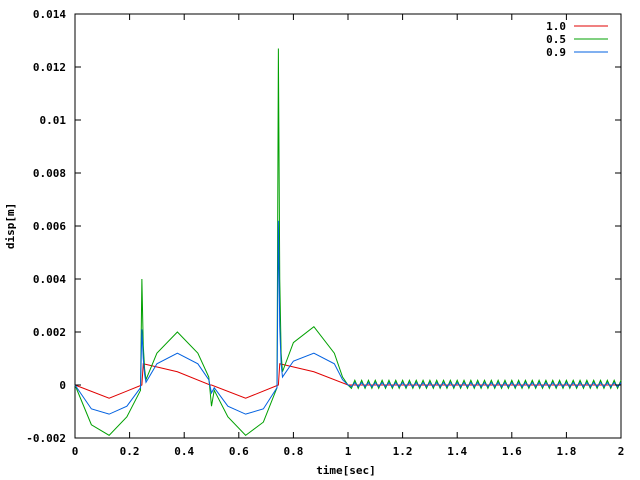  Describe the element at coordinates (556, 52) in the screenshot. I see `legend-label: 0.9` at that location.